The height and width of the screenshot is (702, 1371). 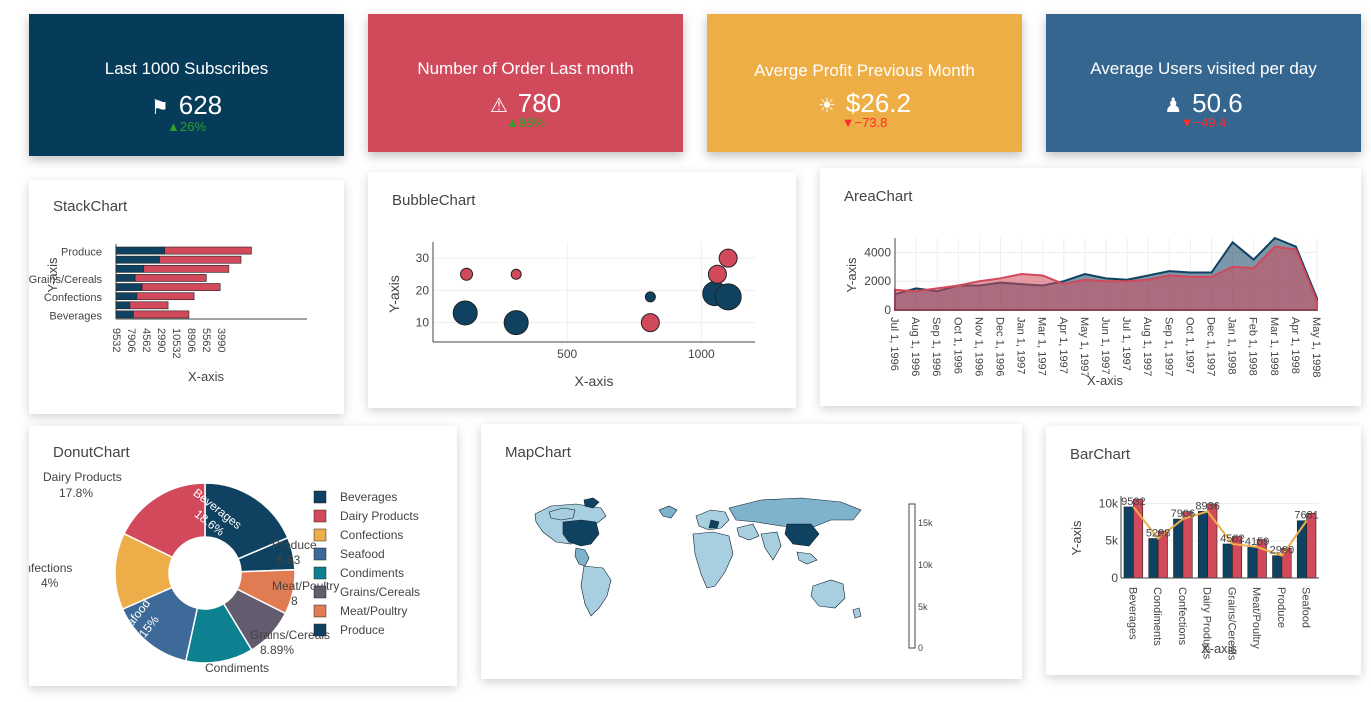 What do you see at coordinates (50, 583) in the screenshot?
I see `outside-label-pct: 4%` at bounding box center [50, 583].